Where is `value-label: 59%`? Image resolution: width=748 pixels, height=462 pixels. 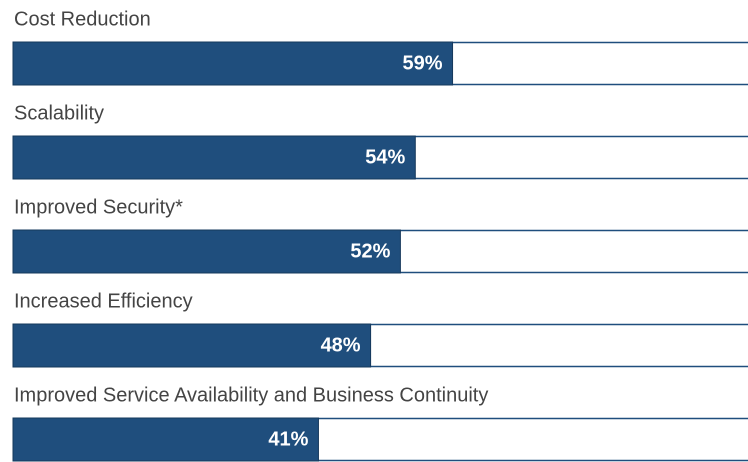 value-label: 59% is located at coordinates (423, 63).